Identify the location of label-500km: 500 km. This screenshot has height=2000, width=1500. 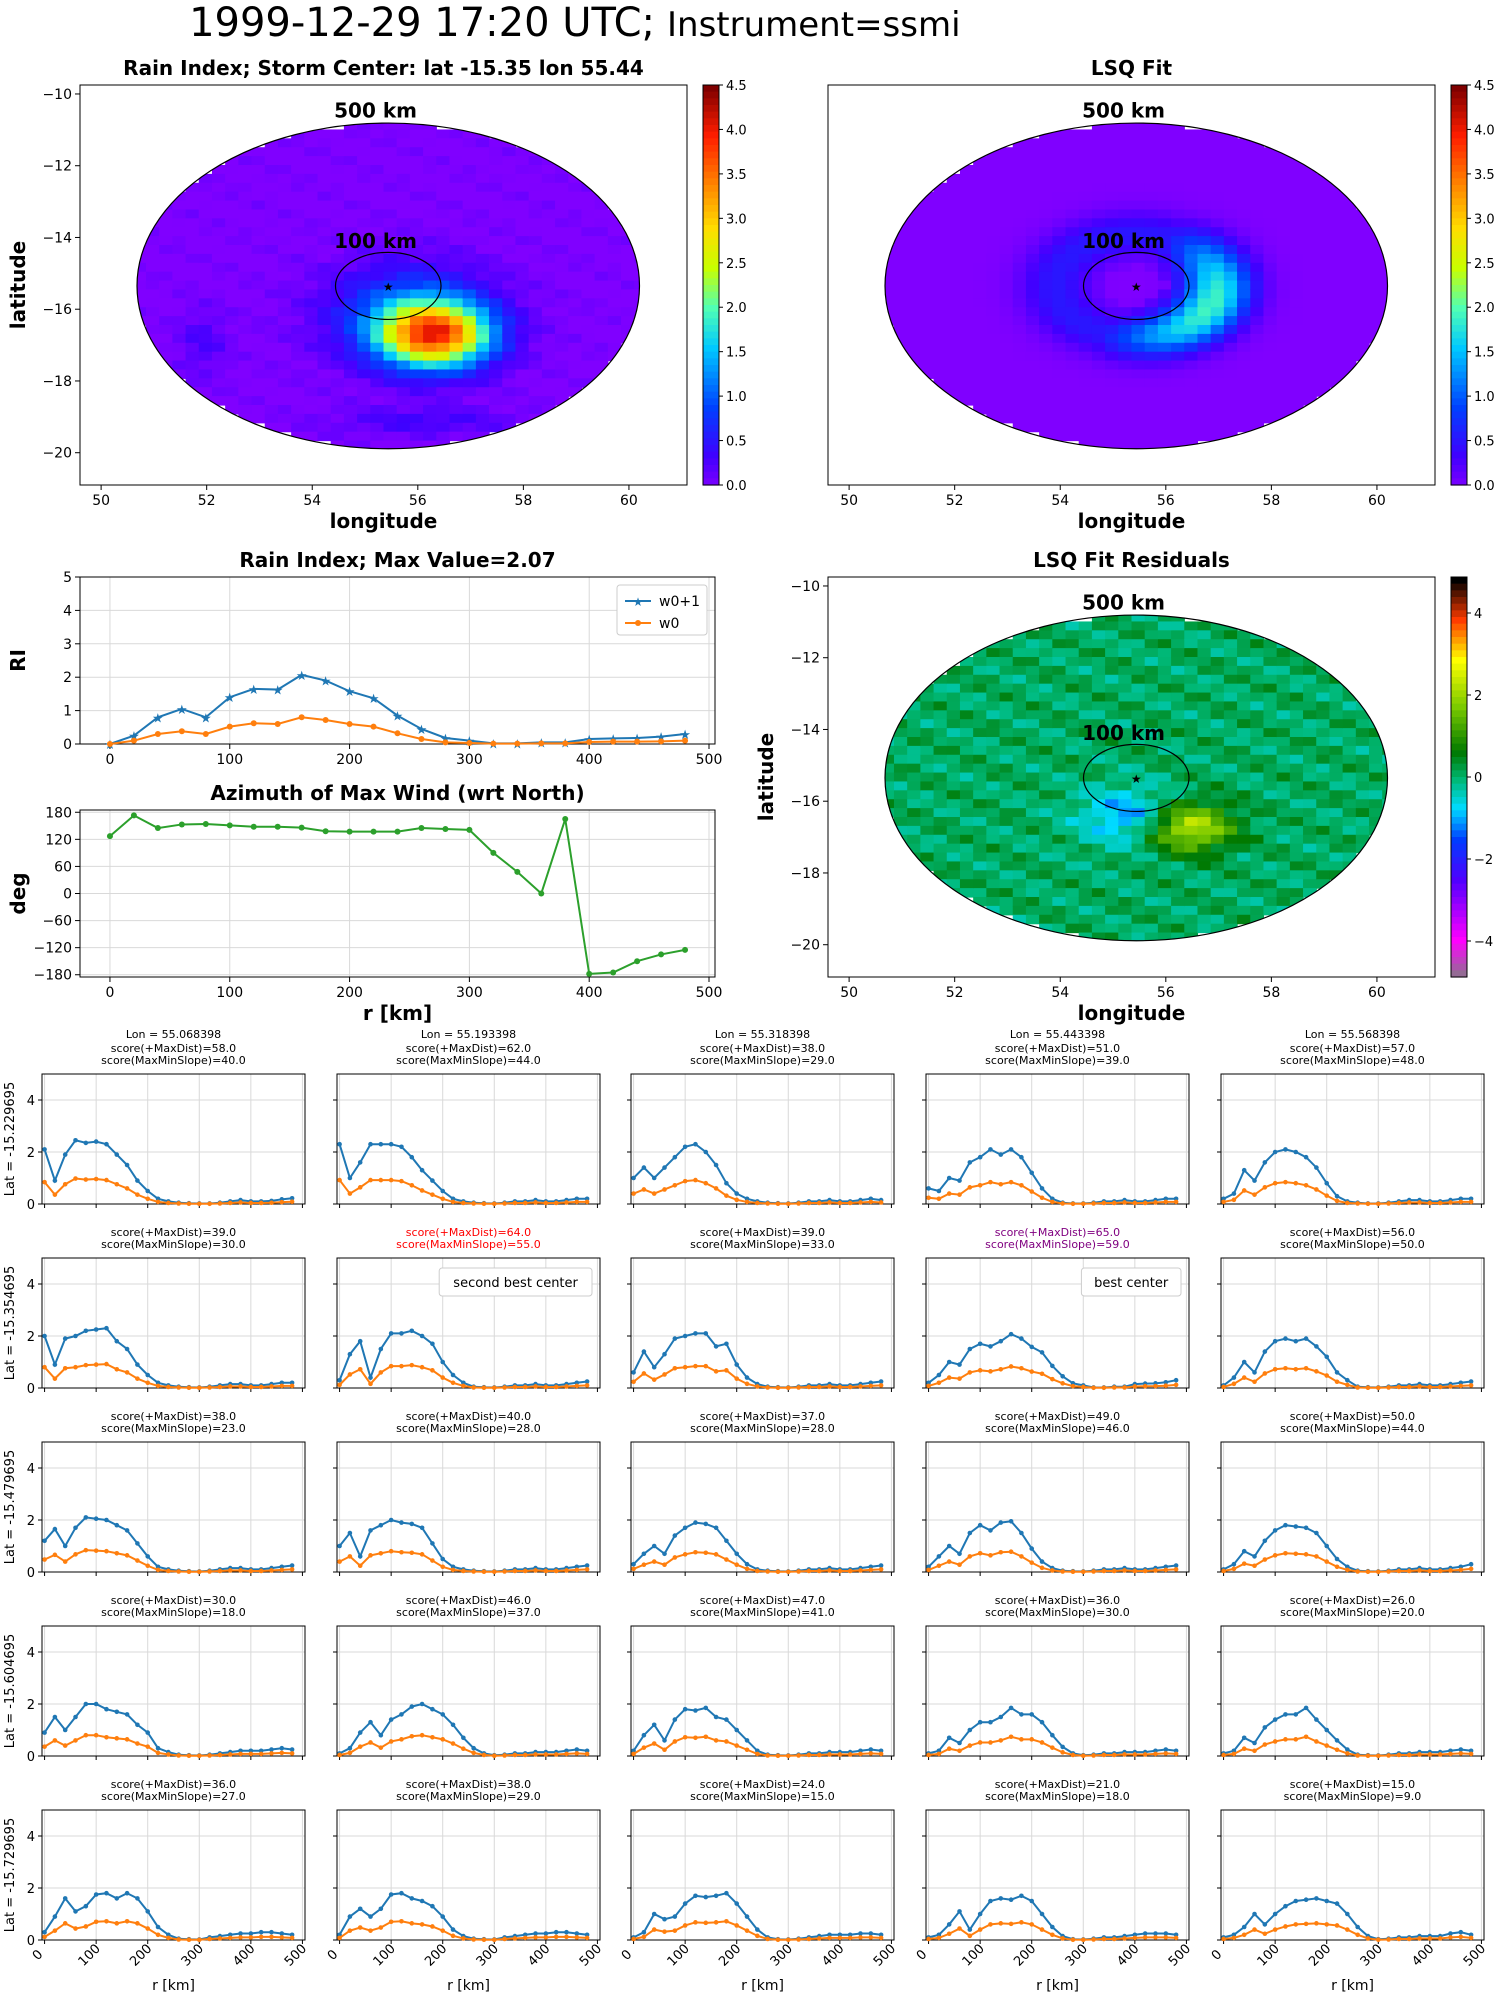
(1123, 602).